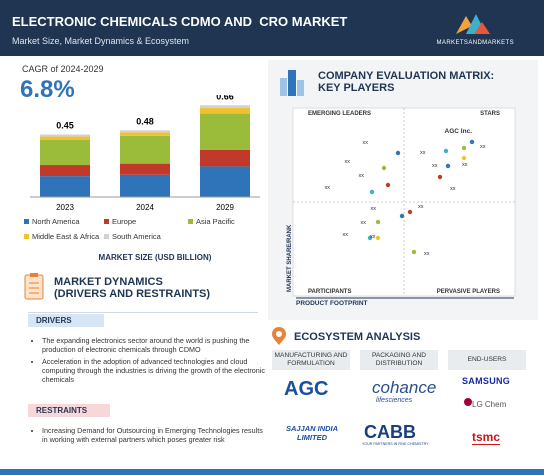 This screenshot has width=544, height=475. I want to click on column-header: MANUFACTURING AND FORMULATION, so click(311, 360).